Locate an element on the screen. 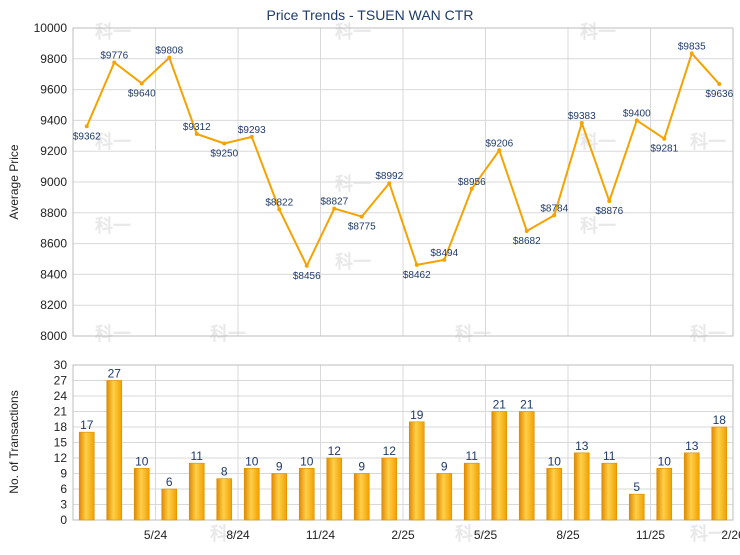 The image size is (740, 555). price-y-tick-label: 10000 is located at coordinates (51, 28).